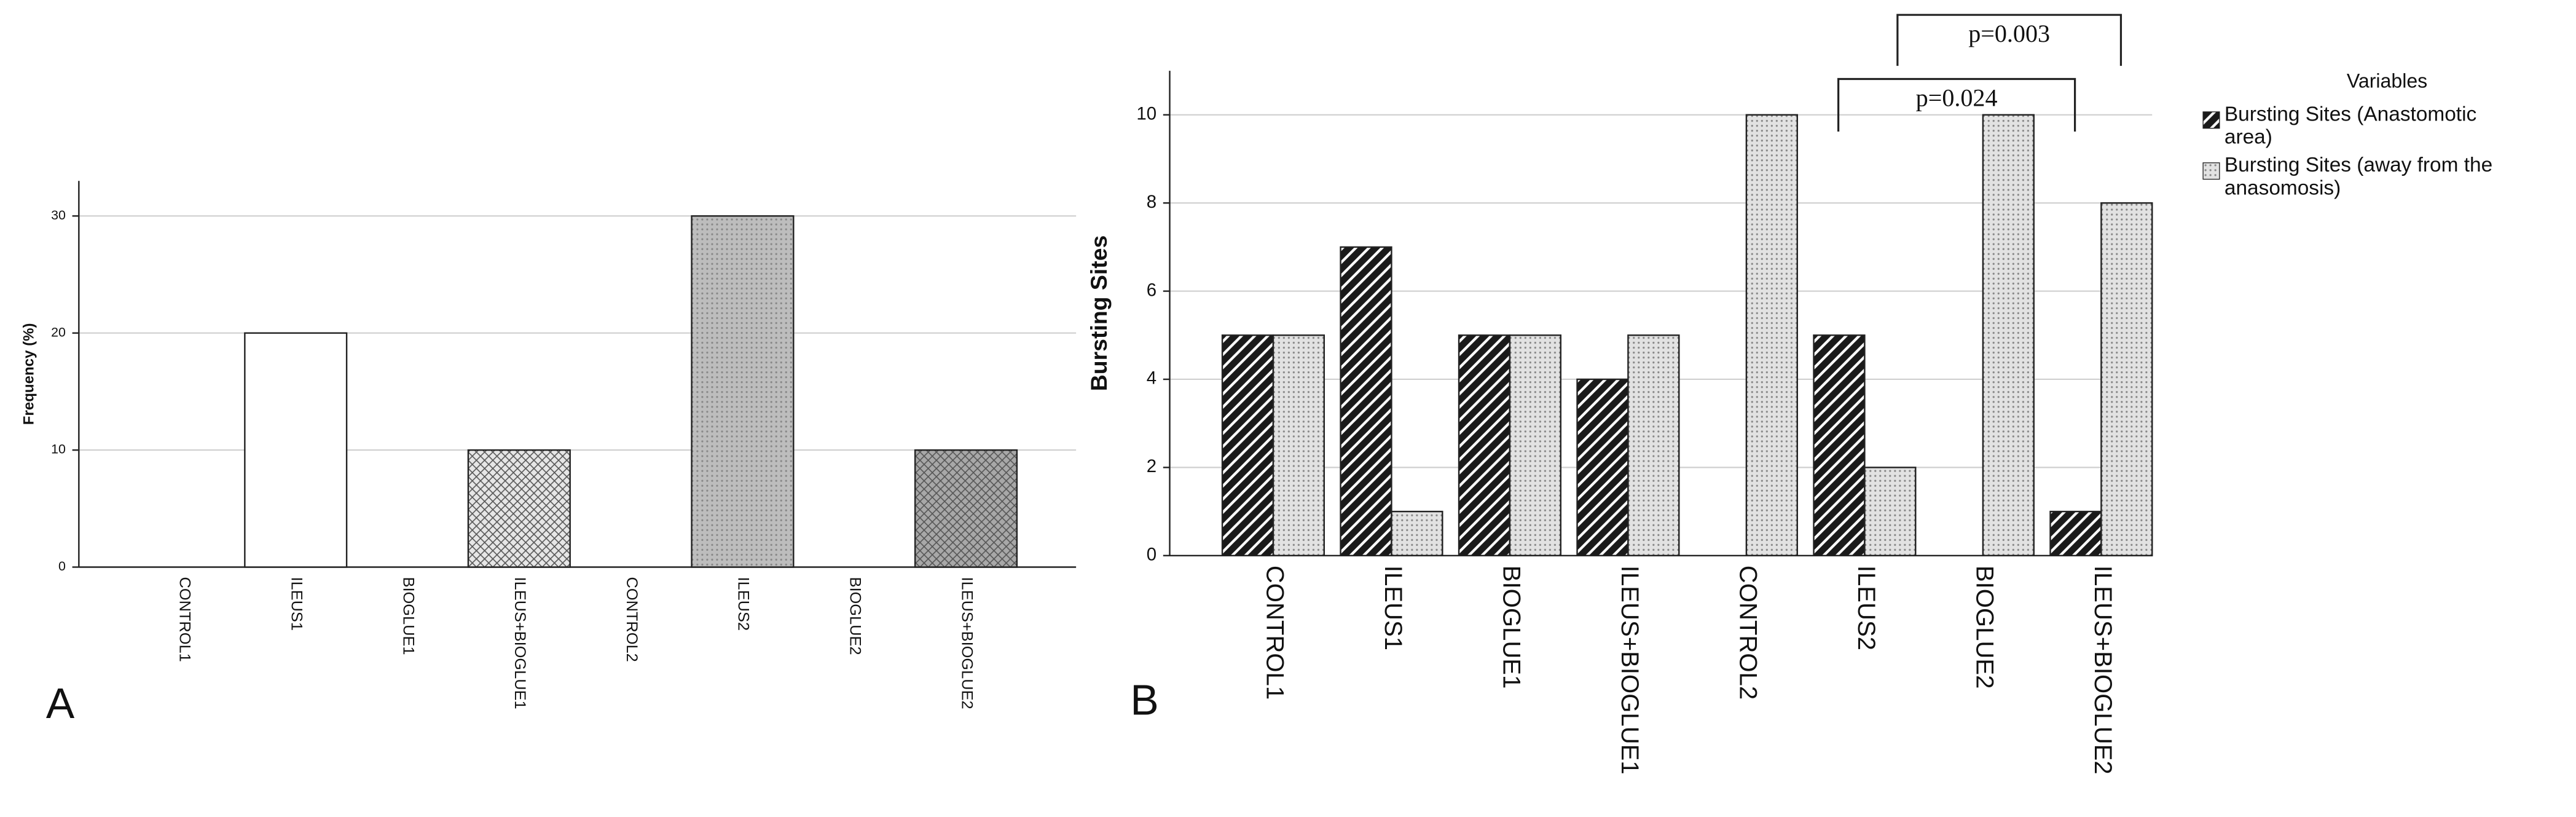 The image size is (2576, 817). What do you see at coordinates (58, 332) in the screenshot?
I see `y-tick-label: 20` at bounding box center [58, 332].